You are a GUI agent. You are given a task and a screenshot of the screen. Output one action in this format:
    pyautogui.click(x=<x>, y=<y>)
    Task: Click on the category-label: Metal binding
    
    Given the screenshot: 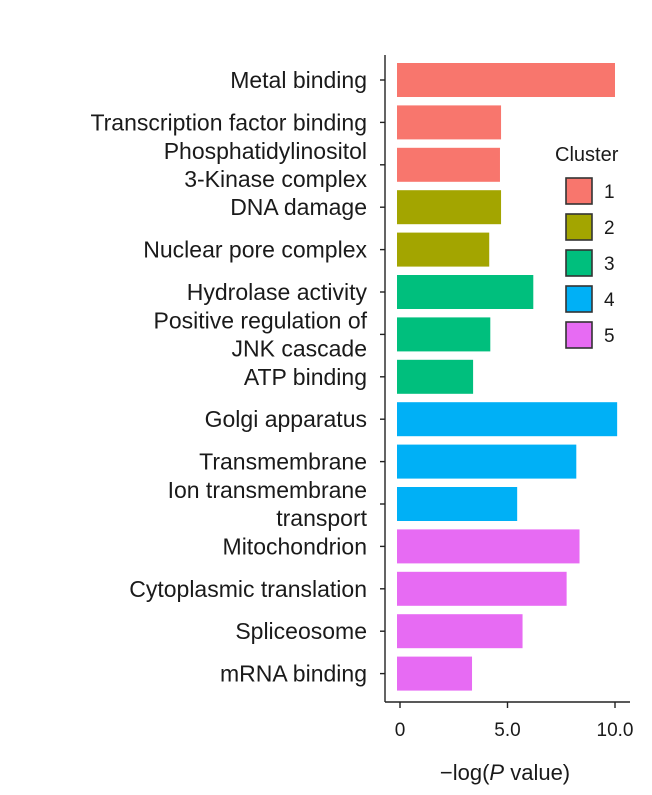 What is the action you would take?
    pyautogui.click(x=298, y=80)
    